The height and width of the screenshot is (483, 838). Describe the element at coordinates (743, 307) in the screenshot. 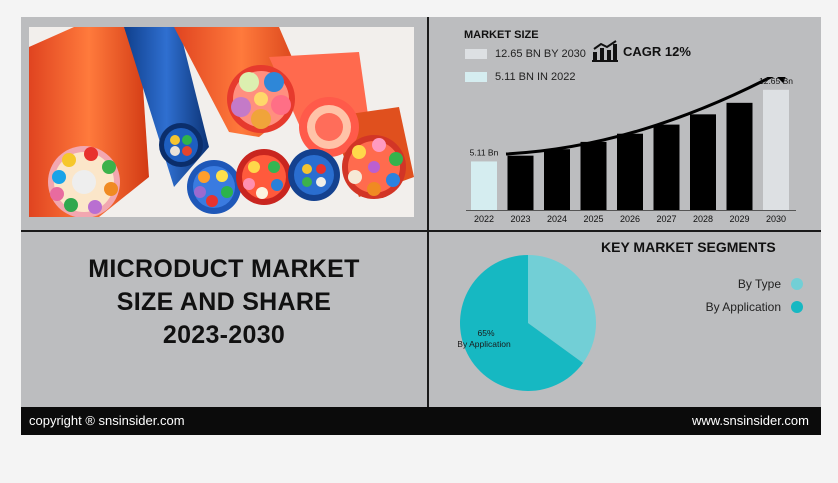

I see `segment-legend-application-label: By Application` at that location.